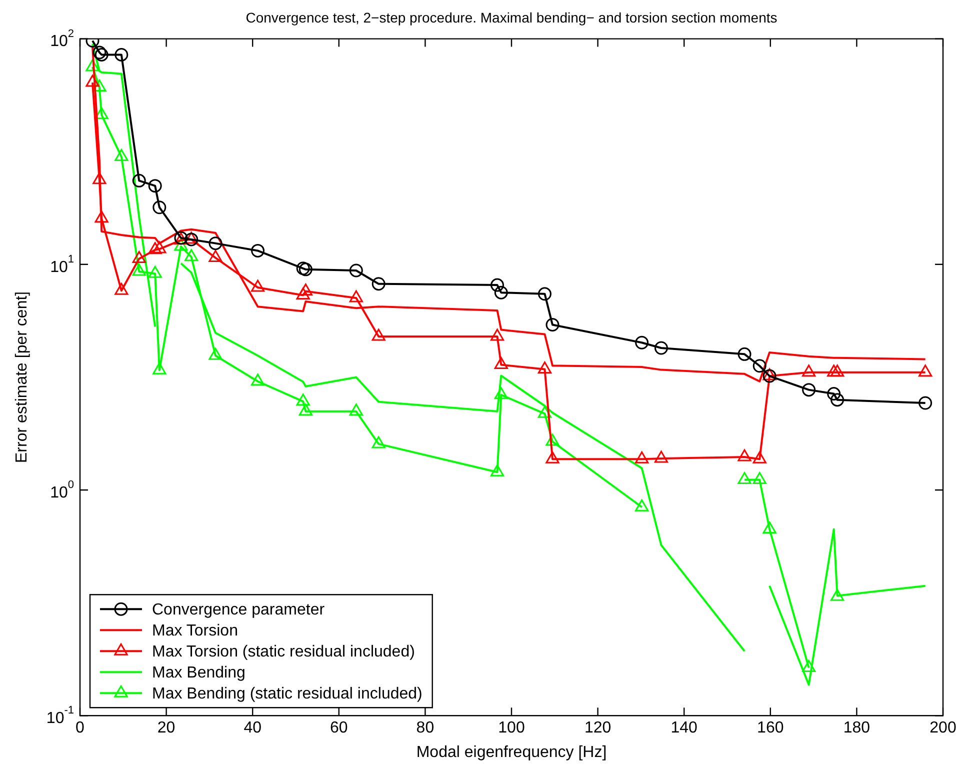  I want to click on y-axis-title: Error estimate [per cent], so click(21, 377).